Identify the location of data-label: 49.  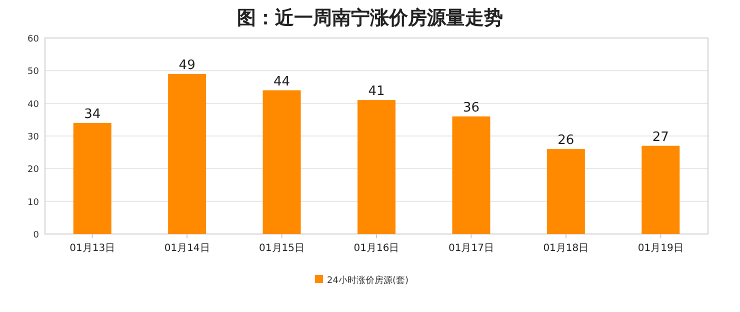
(187, 65).